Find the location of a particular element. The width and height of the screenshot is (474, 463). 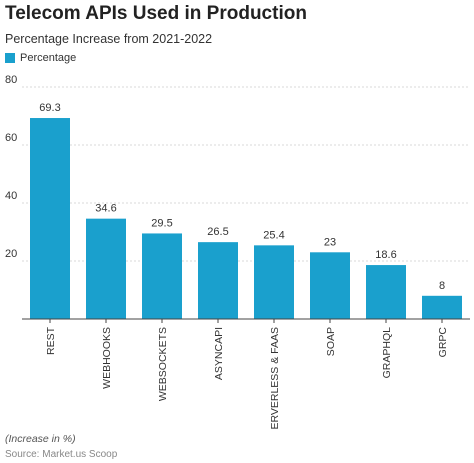

legend: Percentage is located at coordinates (40, 58).